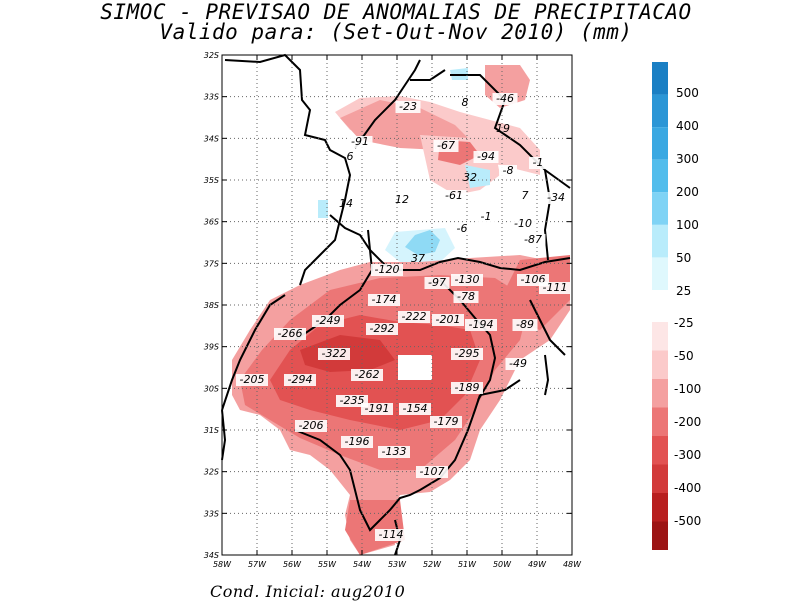 This screenshot has width=792, height=612. I want to click on colorbar-label: -200, so click(687, 422).